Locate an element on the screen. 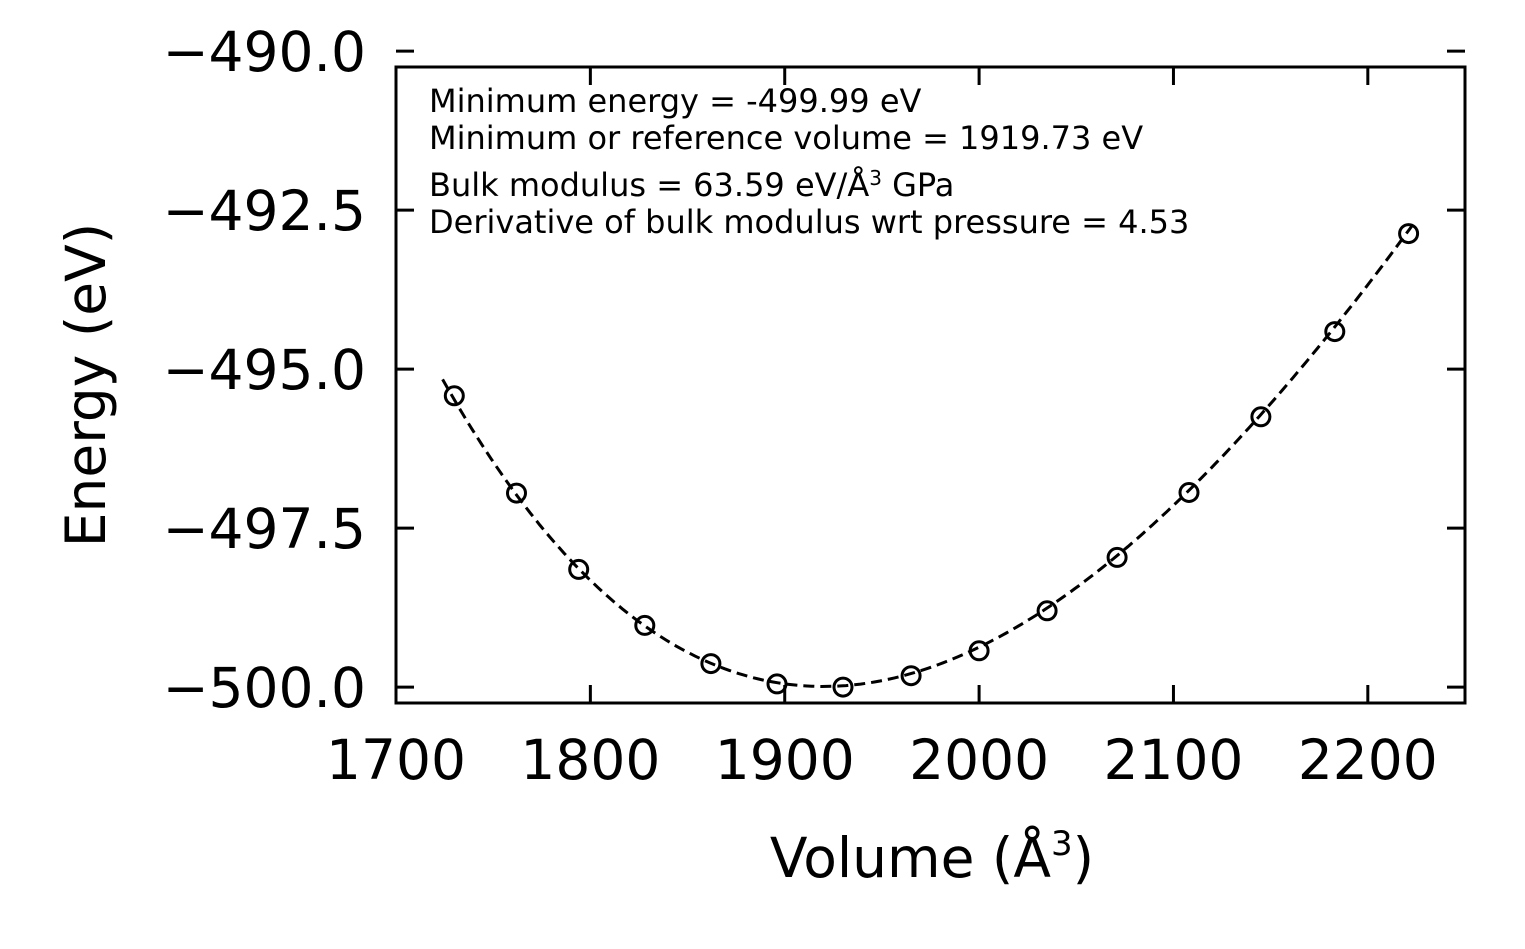 The image size is (1525, 949). annotation-min-volume: Minimum or reference volume = 1919.73 eV is located at coordinates (786, 138).